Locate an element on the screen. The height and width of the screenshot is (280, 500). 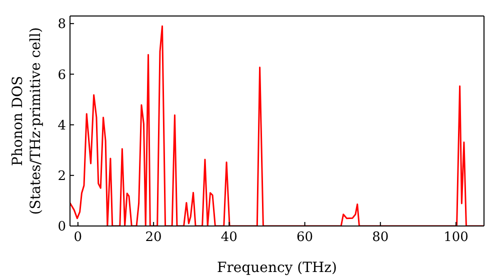
x-axis-title: Frequency (THz) is located at coordinates (277, 268).